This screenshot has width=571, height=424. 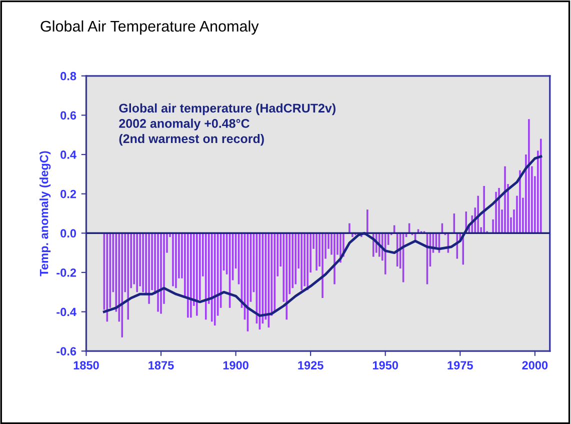 I want to click on y-axis-title: Temp. anomaly (degC), so click(x=45, y=213).